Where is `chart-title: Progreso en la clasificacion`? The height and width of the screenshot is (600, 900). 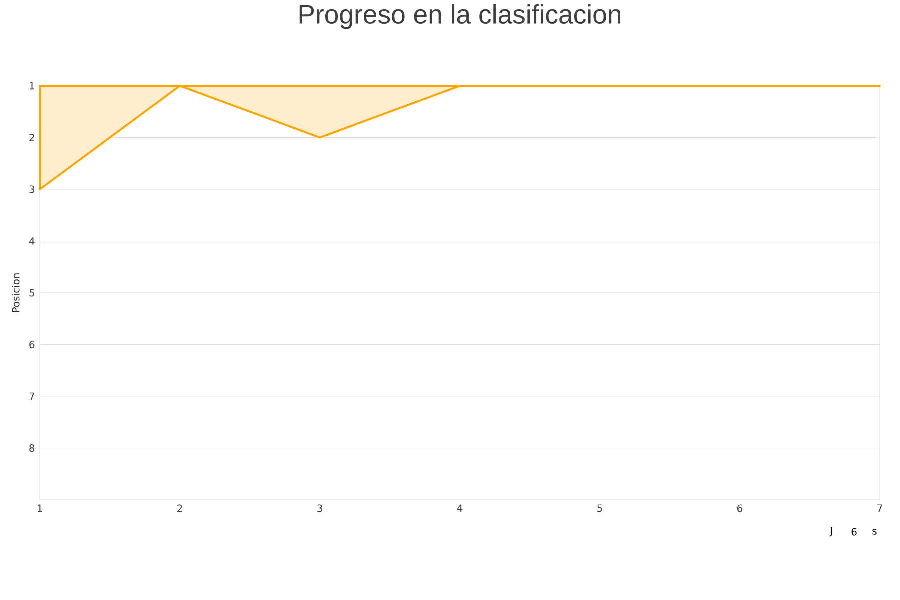 chart-title: Progreso en la clasificacion is located at coordinates (460, 17).